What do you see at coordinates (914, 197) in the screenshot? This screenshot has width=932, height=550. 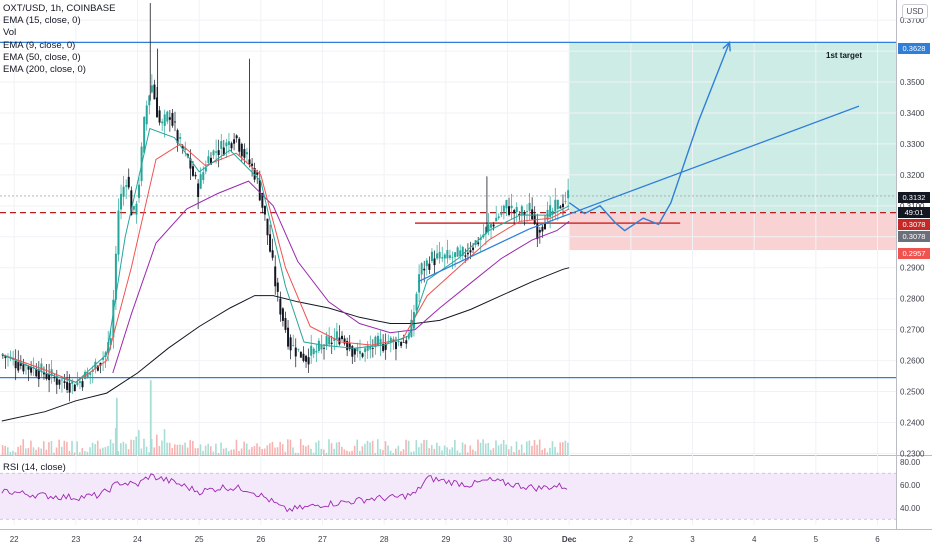 I see `last-price-label: 0.3132` at bounding box center [914, 197].